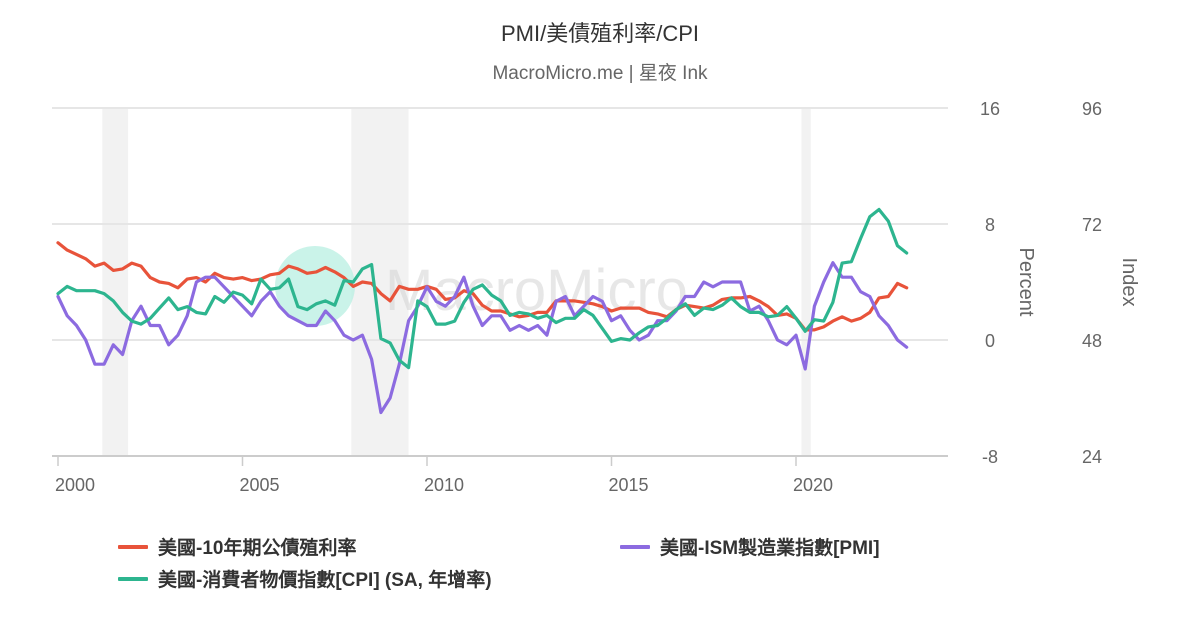 The width and height of the screenshot is (1200, 630). Describe the element at coordinates (990, 225) in the screenshot. I see `y-left-tick-label: 8` at that location.